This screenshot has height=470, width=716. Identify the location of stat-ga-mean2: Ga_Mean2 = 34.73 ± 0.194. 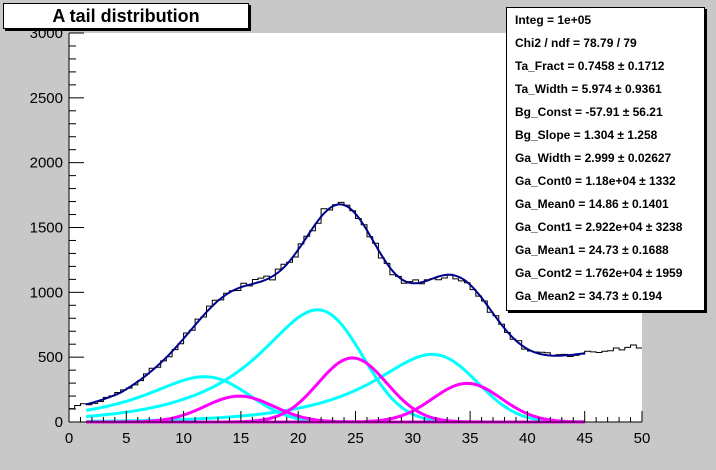
(589, 296).